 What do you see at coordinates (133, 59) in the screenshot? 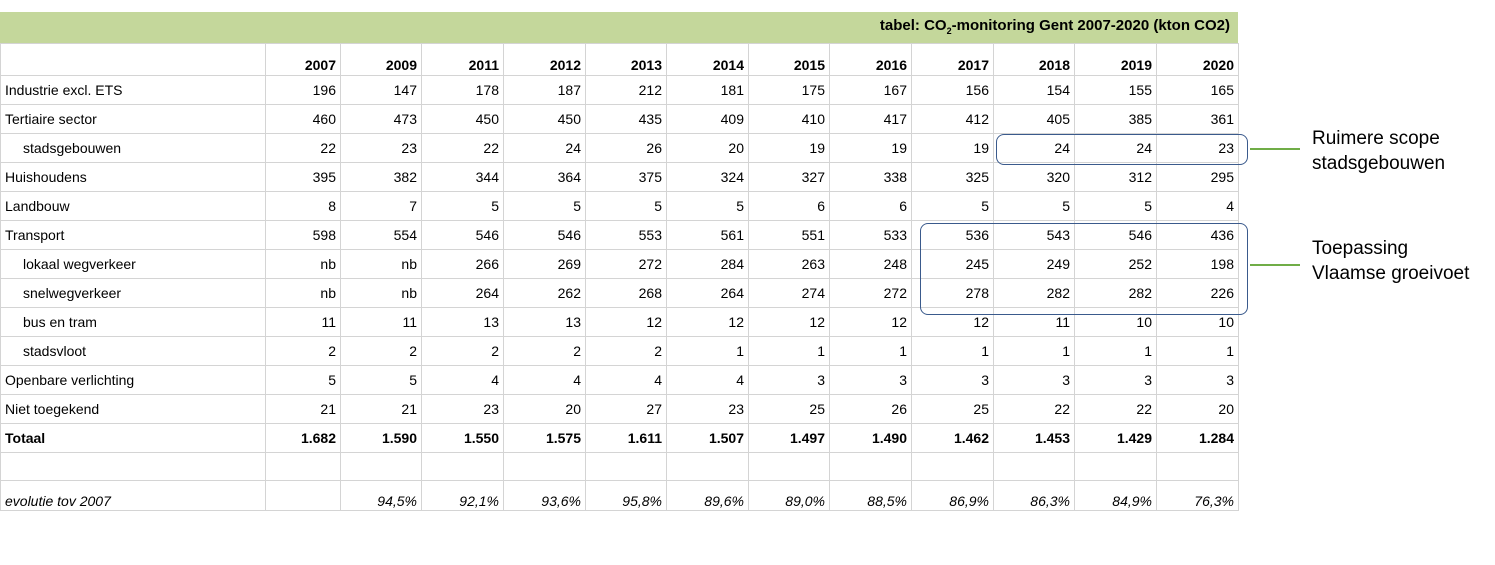
I see `header-label-cell` at bounding box center [133, 59].